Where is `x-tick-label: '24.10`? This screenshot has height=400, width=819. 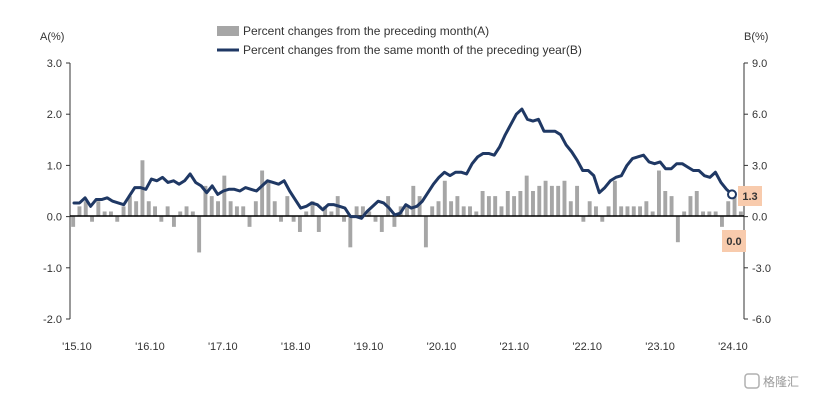 x-tick-label: '24.10 is located at coordinates (733, 347).